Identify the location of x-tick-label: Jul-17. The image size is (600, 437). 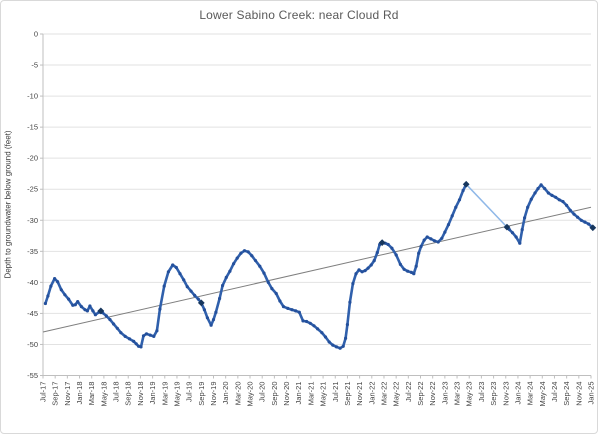
(43, 392).